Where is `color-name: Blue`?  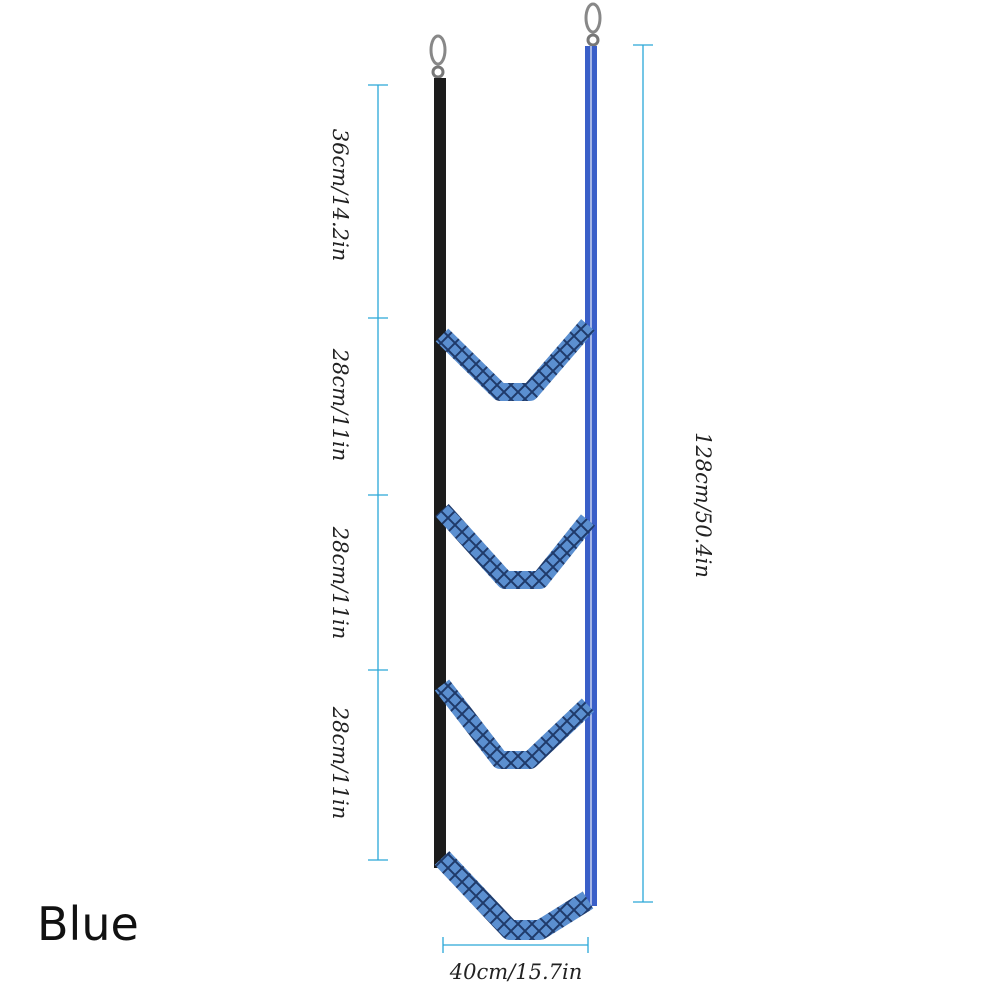 color-name: Blue is located at coordinates (88, 924).